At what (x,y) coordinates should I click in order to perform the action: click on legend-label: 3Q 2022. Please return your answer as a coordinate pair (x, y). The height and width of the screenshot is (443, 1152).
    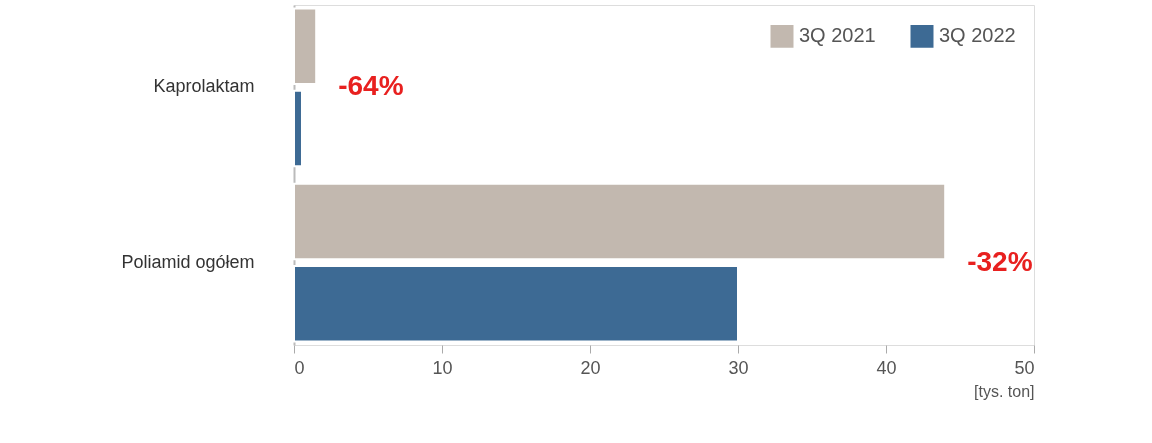
    Looking at the image, I should click on (977, 35).